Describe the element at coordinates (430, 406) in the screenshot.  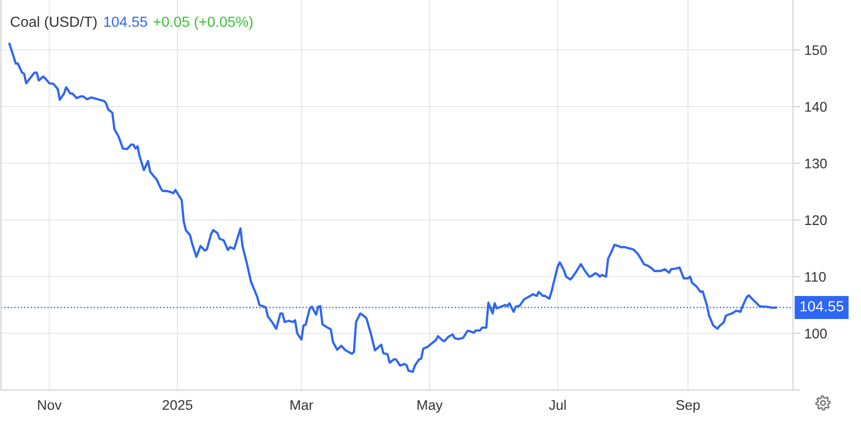
I see `x-tick-label: May` at that location.